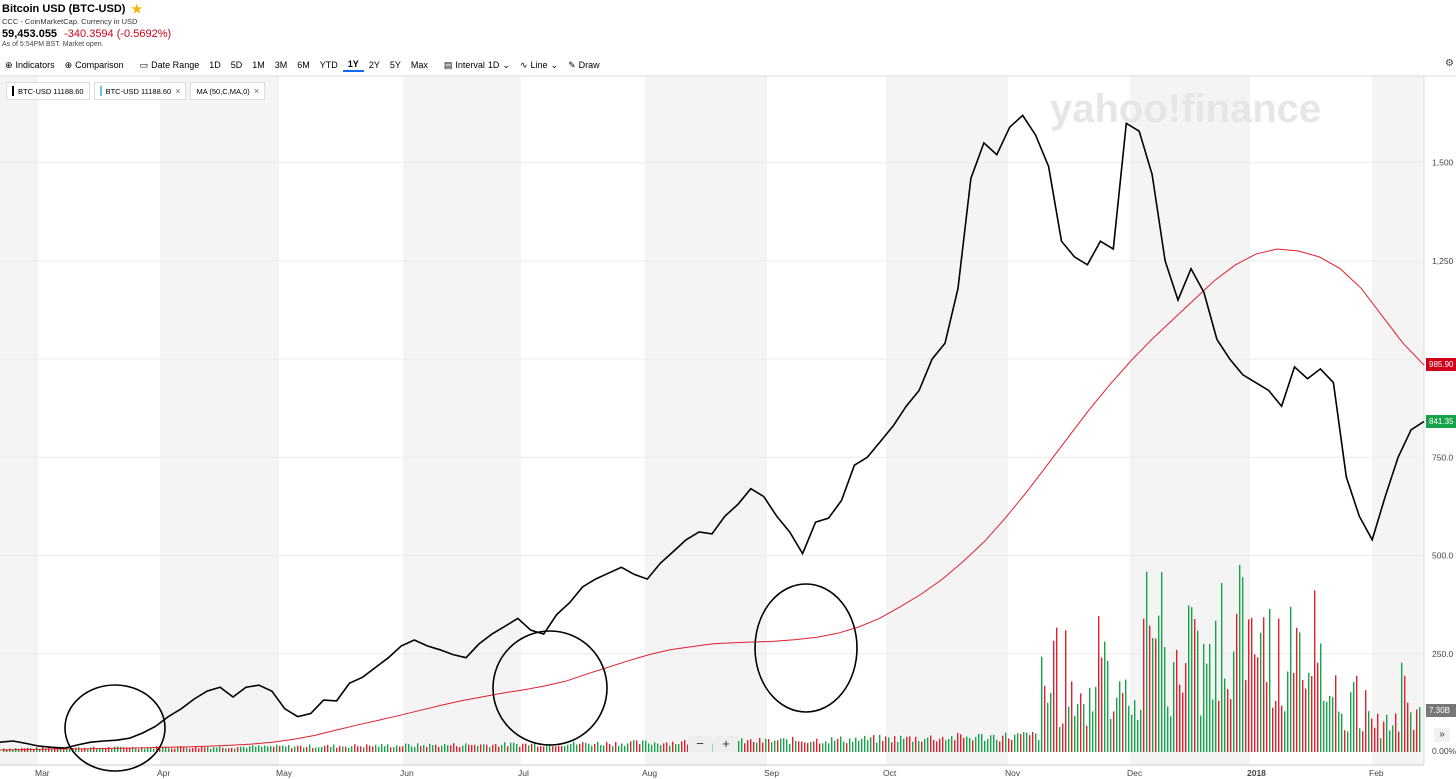 This screenshot has height=779, width=1456. What do you see at coordinates (419, 65) in the screenshot?
I see `range-button-max: Max` at bounding box center [419, 65].